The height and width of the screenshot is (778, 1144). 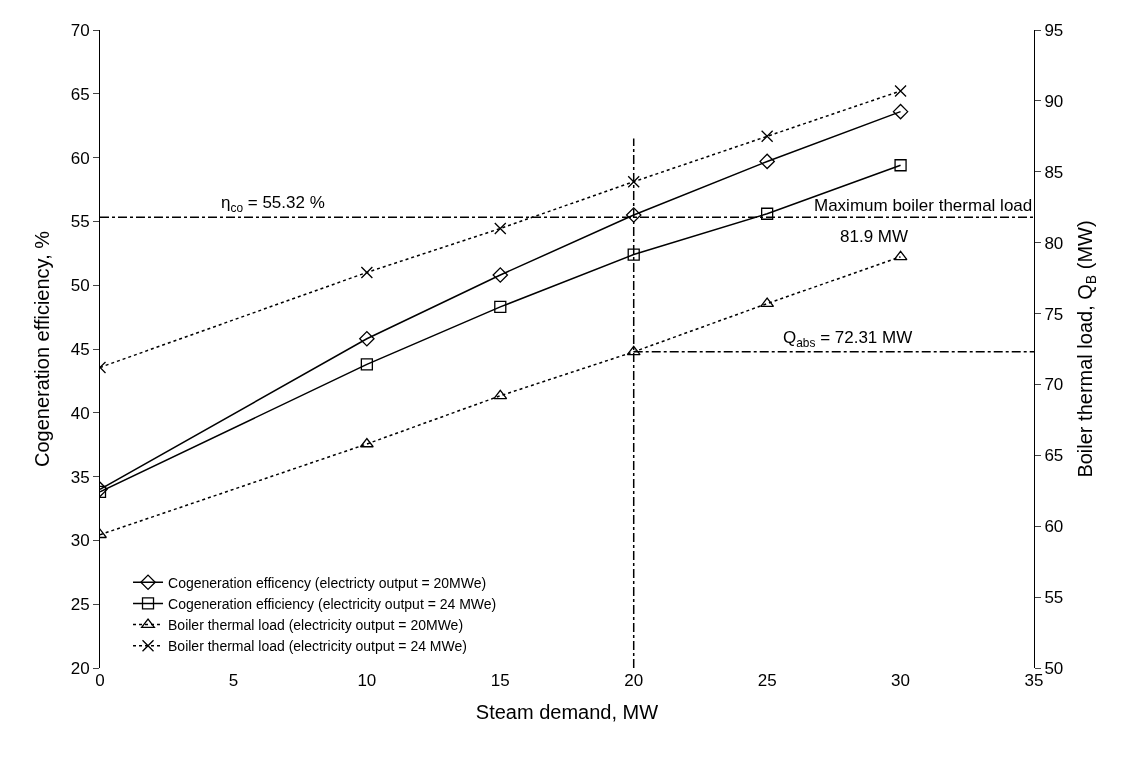 What do you see at coordinates (1054, 30) in the screenshot?
I see `y2-tick-label: 95` at bounding box center [1054, 30].